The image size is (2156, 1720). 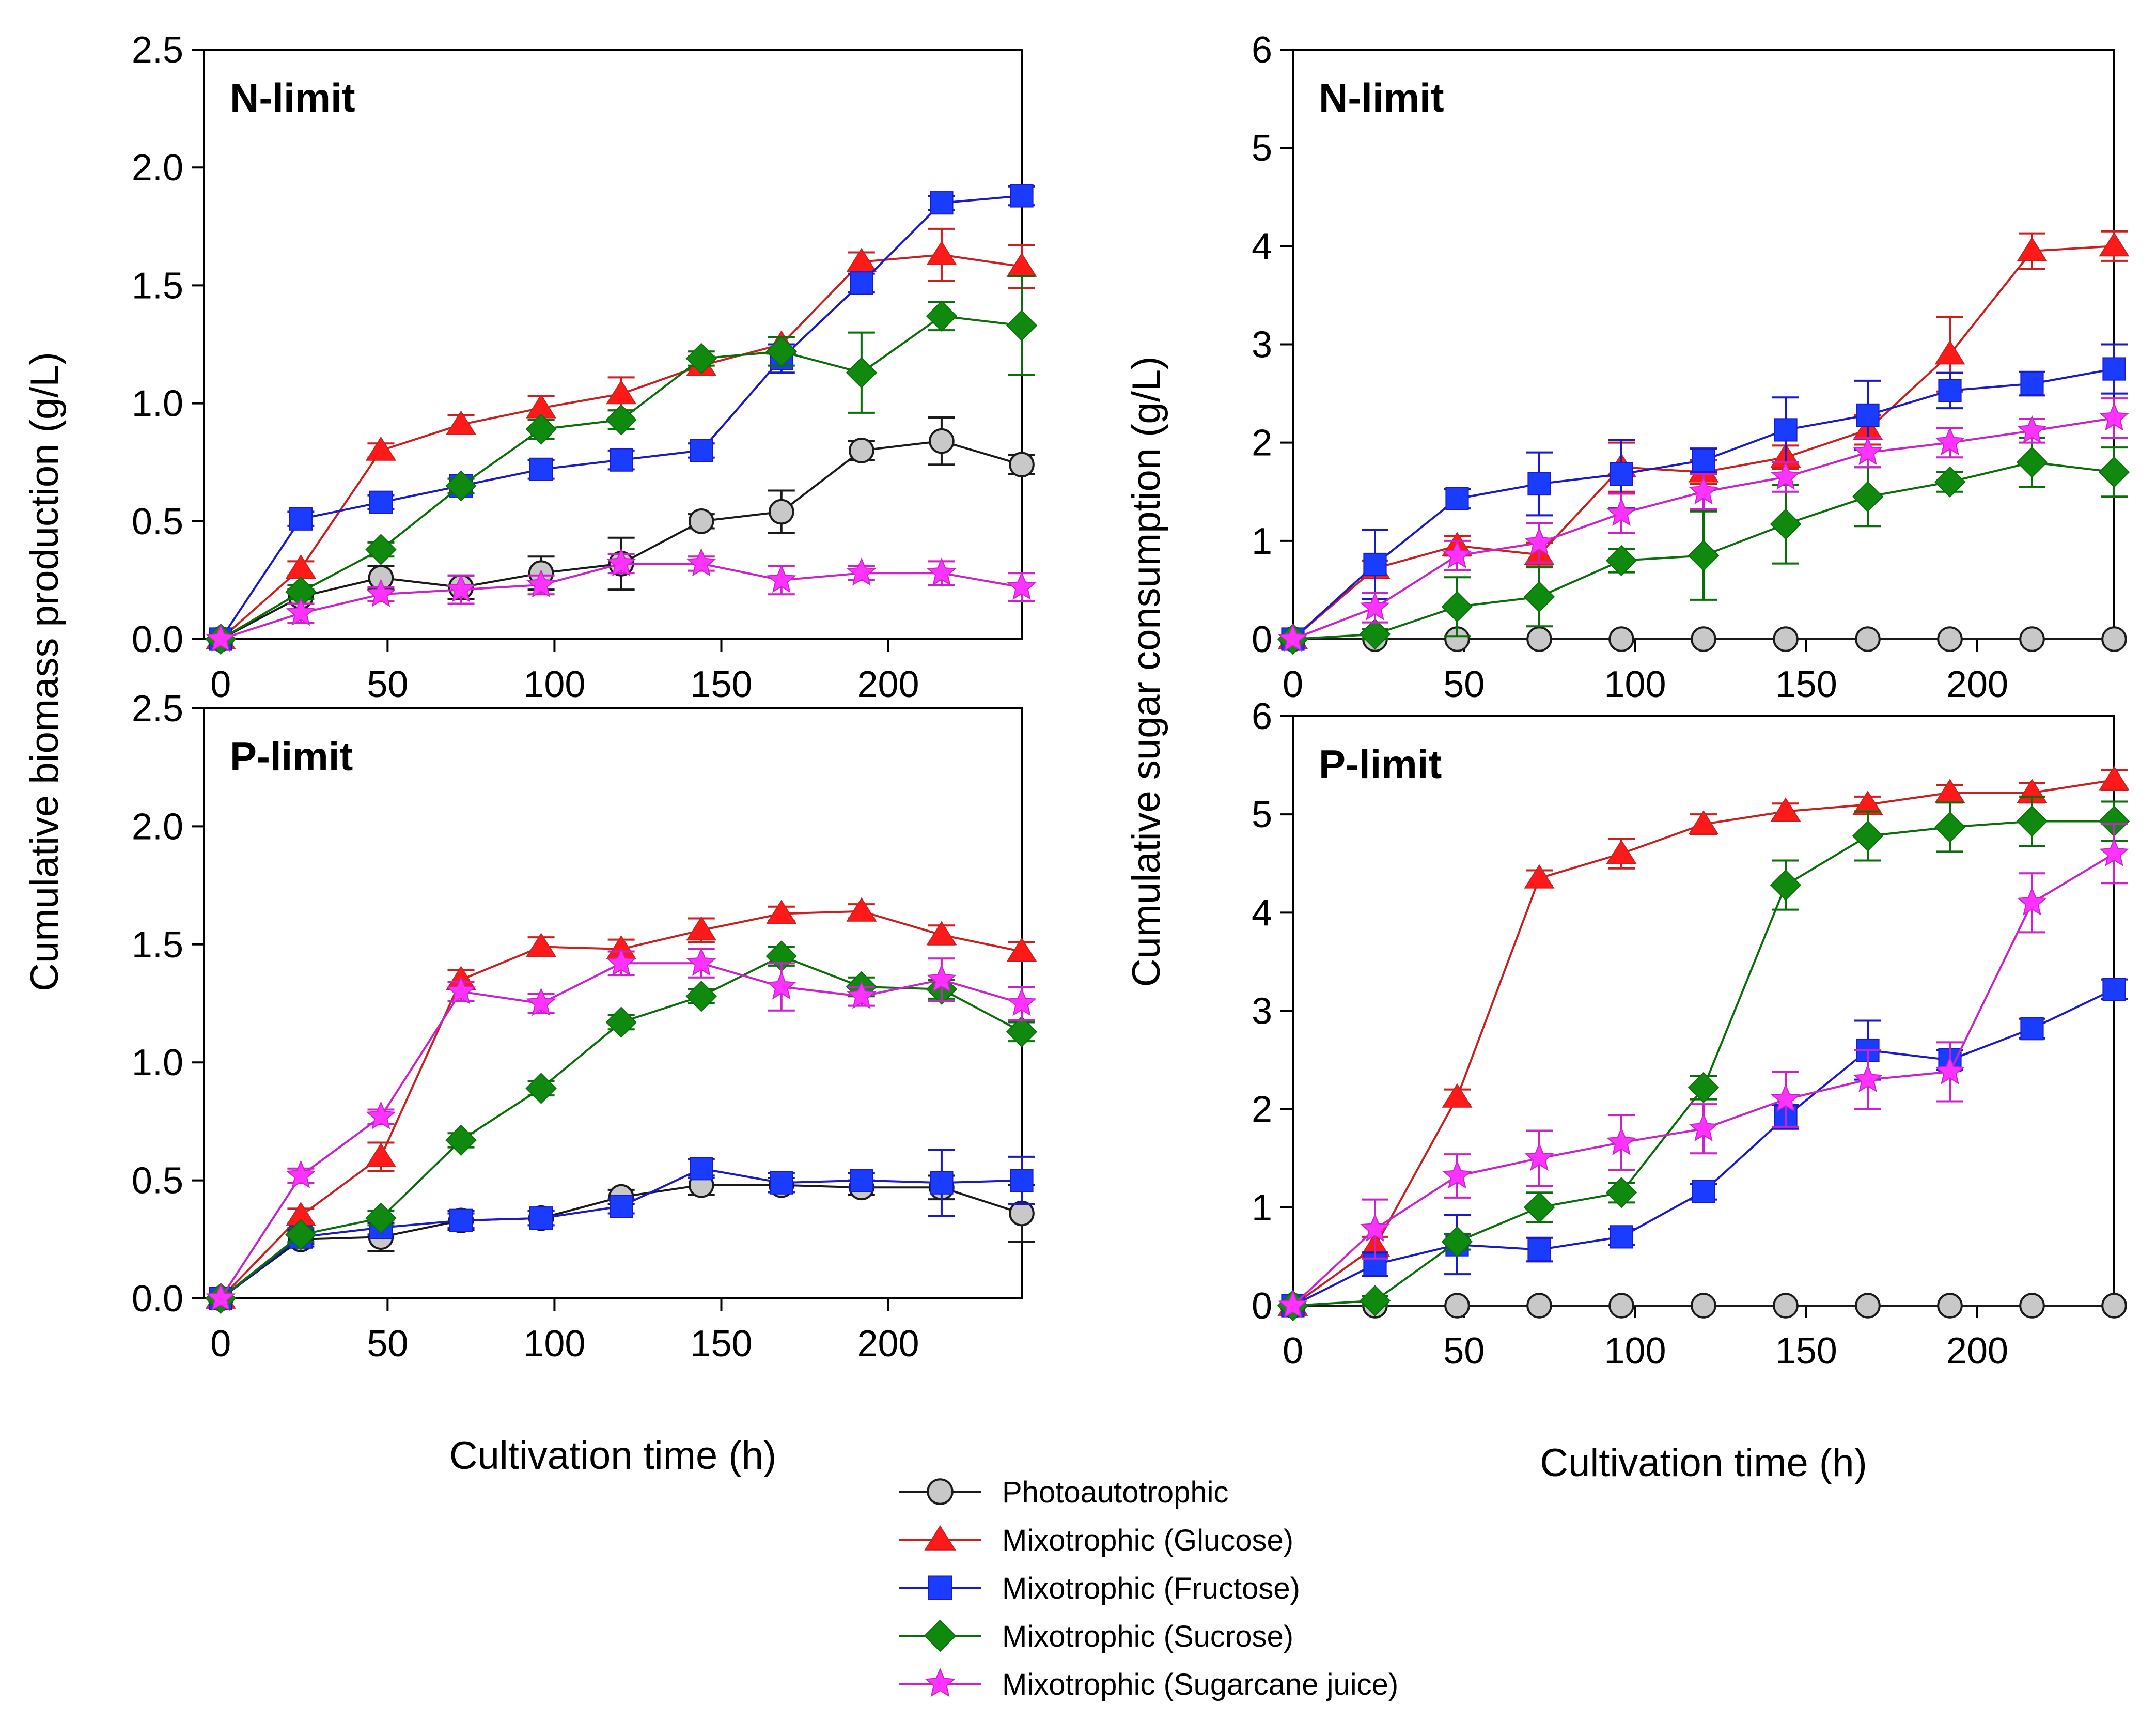 I want to click on legend-item-mixotrophic-sugarcane-juice: Mixotrophic (Sugarcane juice), so click(x=1148, y=1684).